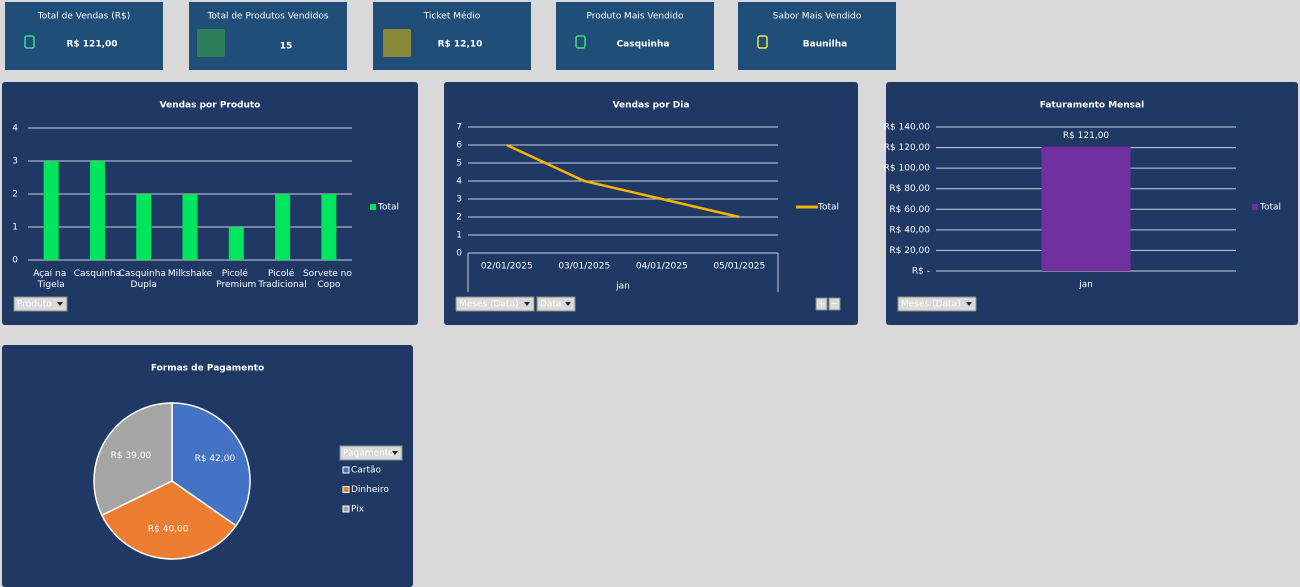  What do you see at coordinates (584, 267) in the screenshot?
I see `x-tick-label: 03/01/2025` at bounding box center [584, 267].